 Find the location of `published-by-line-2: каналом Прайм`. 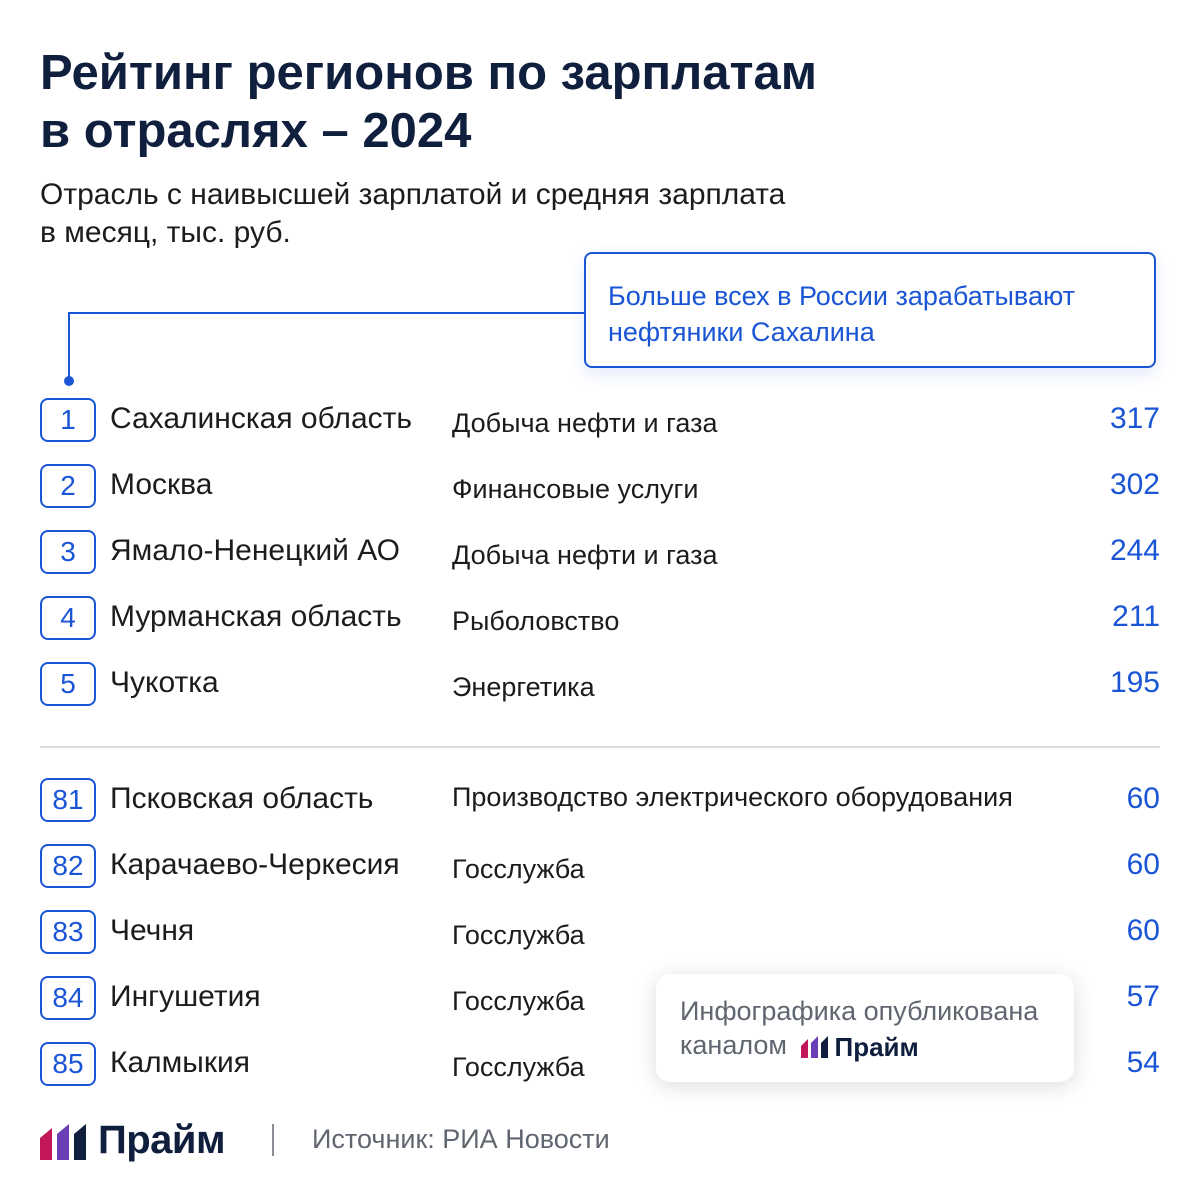

published-by-line-2: каналом Прайм is located at coordinates (865, 1046).